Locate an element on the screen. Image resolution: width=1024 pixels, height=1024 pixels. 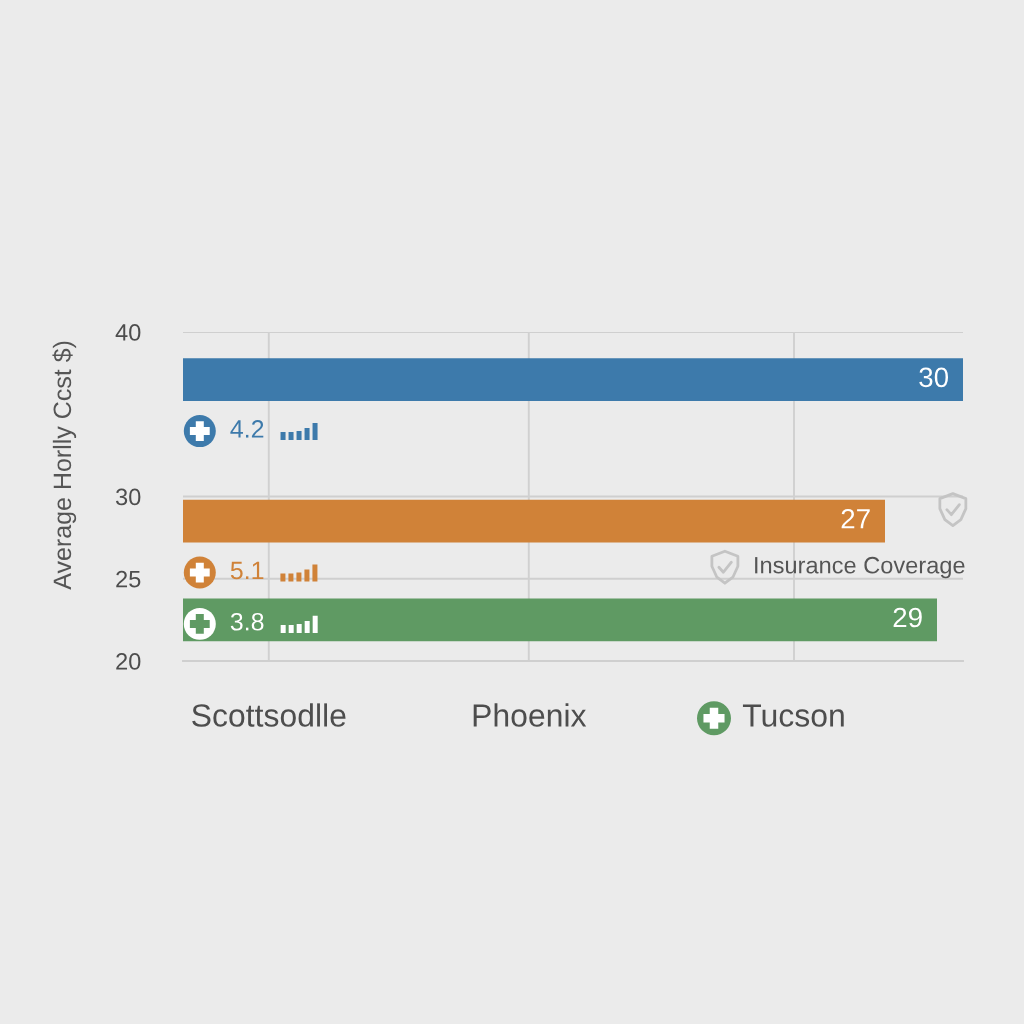
annotation: Insurance Coverage is located at coordinates (860, 567).